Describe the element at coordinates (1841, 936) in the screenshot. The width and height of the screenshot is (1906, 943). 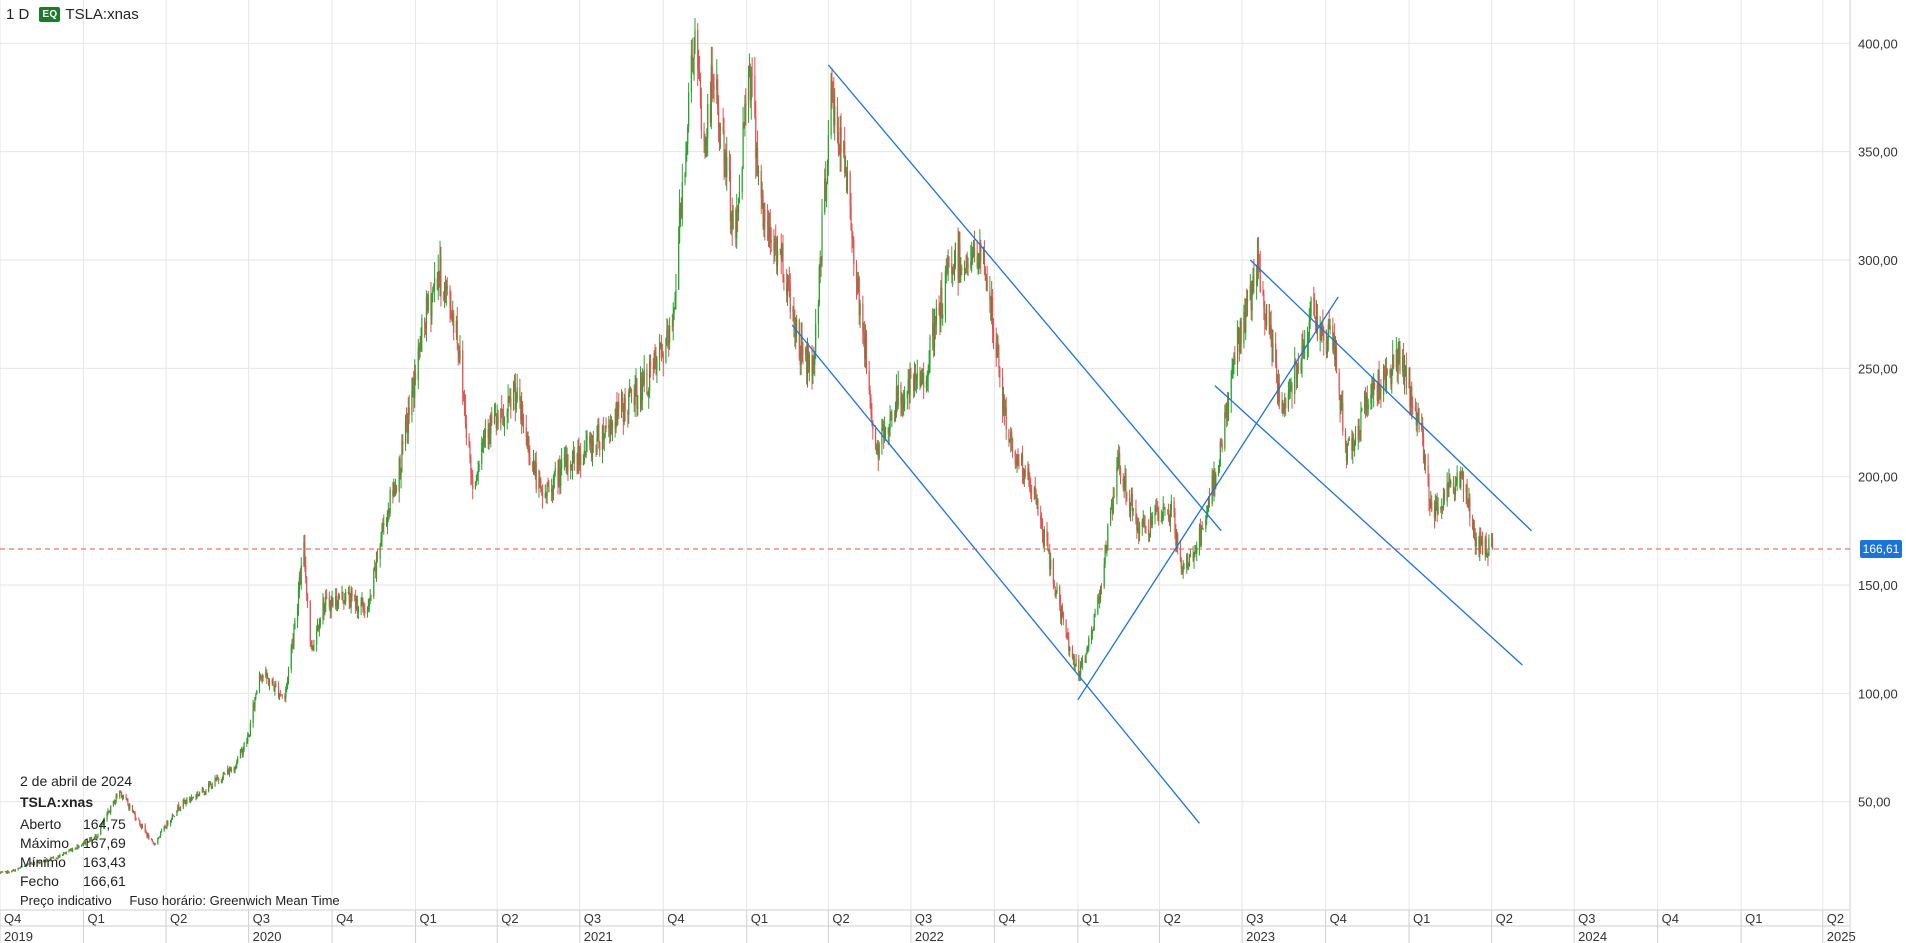
I see `x-year-label: 2025` at that location.